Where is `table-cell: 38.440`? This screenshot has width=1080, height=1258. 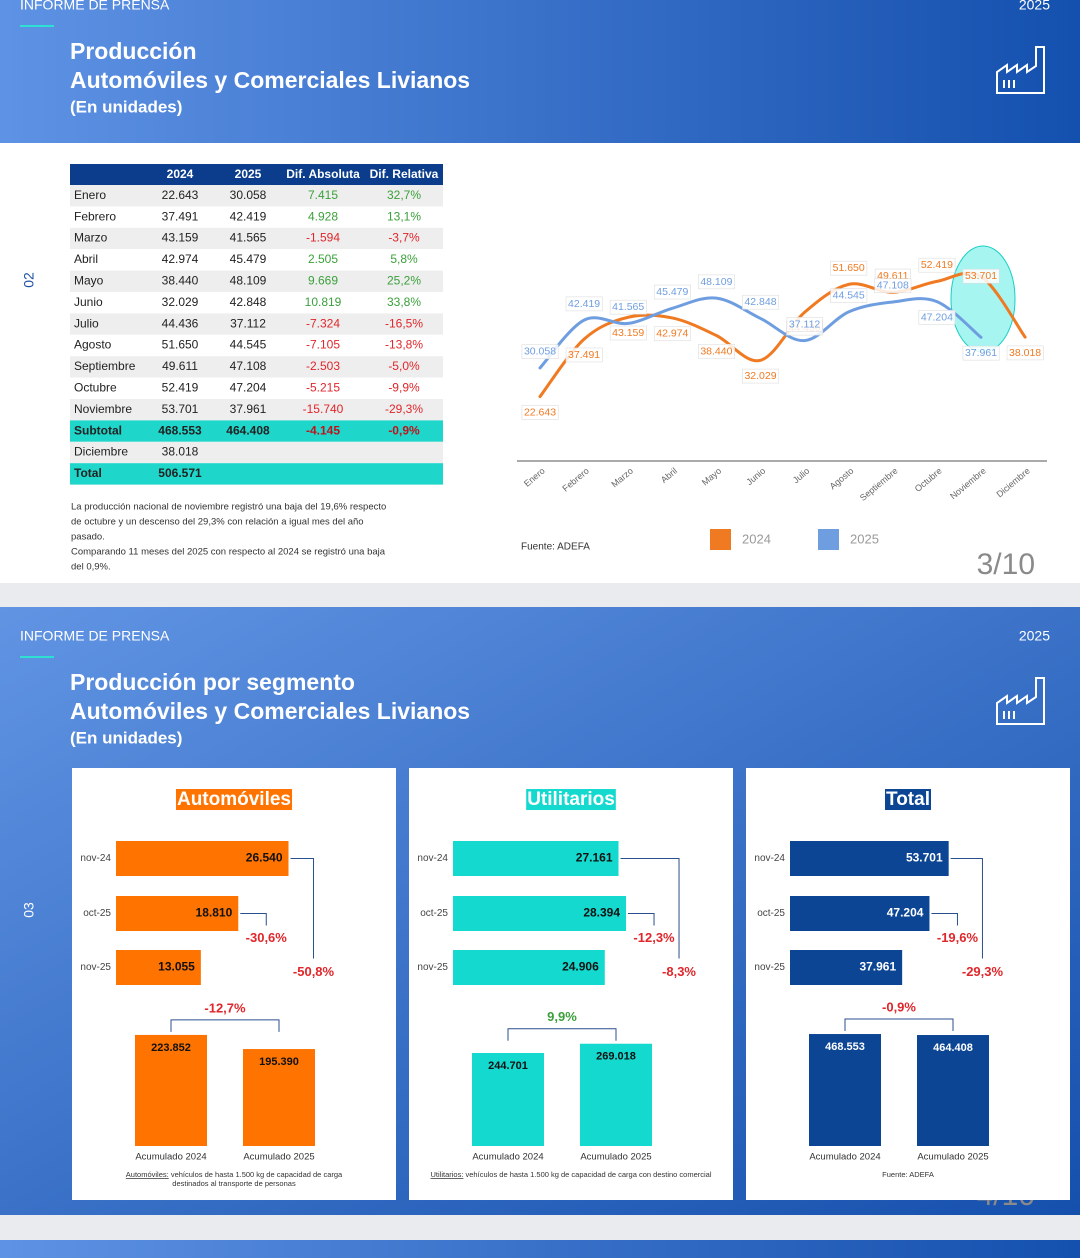 table-cell: 38.440 is located at coordinates (180, 280).